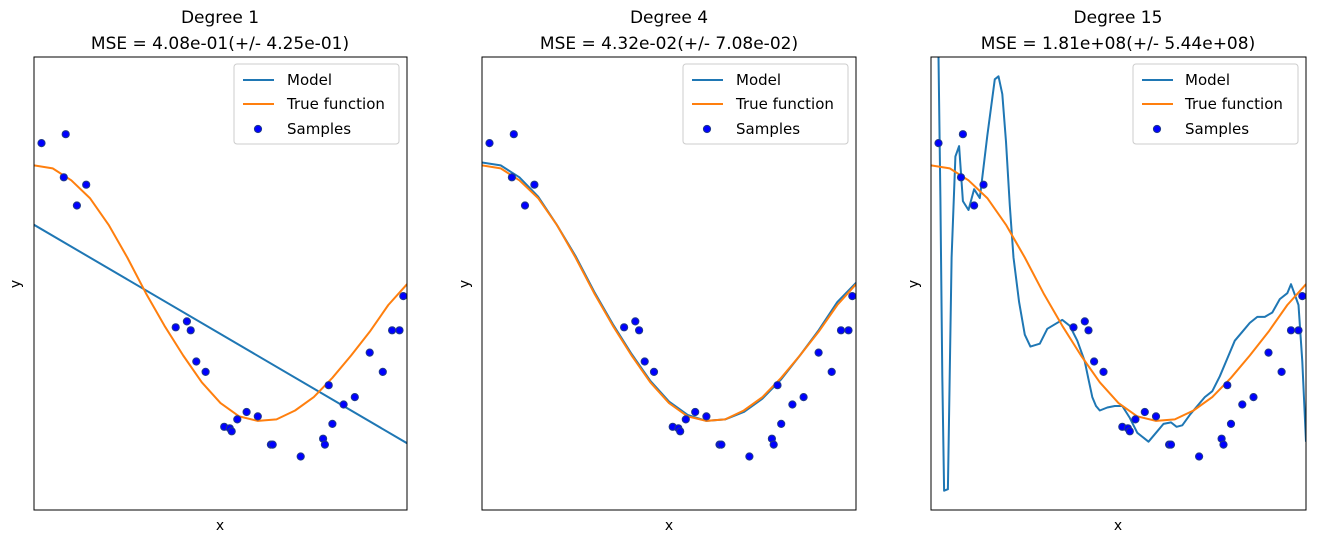  What do you see at coordinates (220, 18) in the screenshot?
I see `subplot-title-degree: Degree 1` at bounding box center [220, 18].